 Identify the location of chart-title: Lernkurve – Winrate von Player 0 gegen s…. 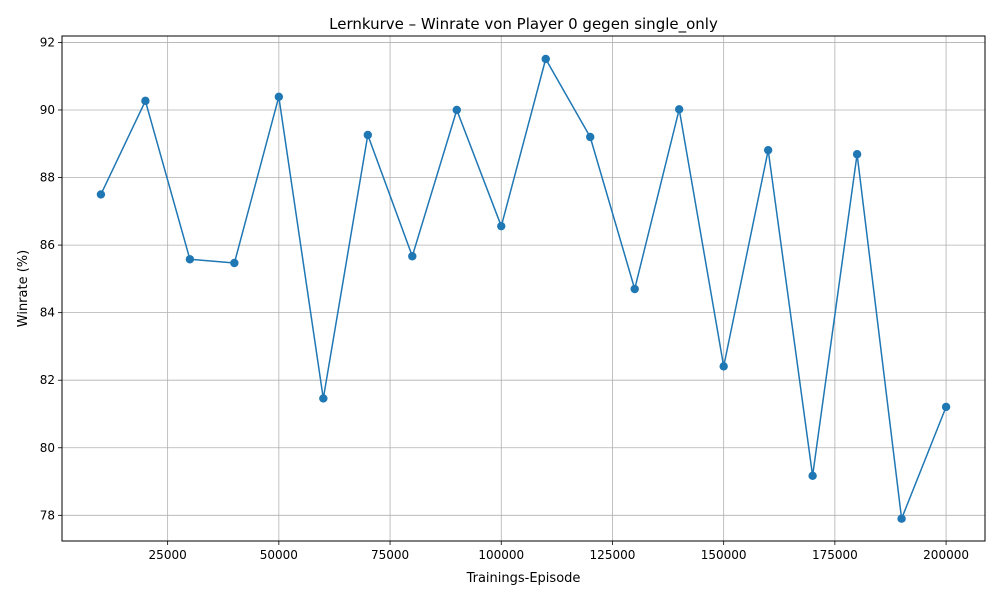
(523, 24).